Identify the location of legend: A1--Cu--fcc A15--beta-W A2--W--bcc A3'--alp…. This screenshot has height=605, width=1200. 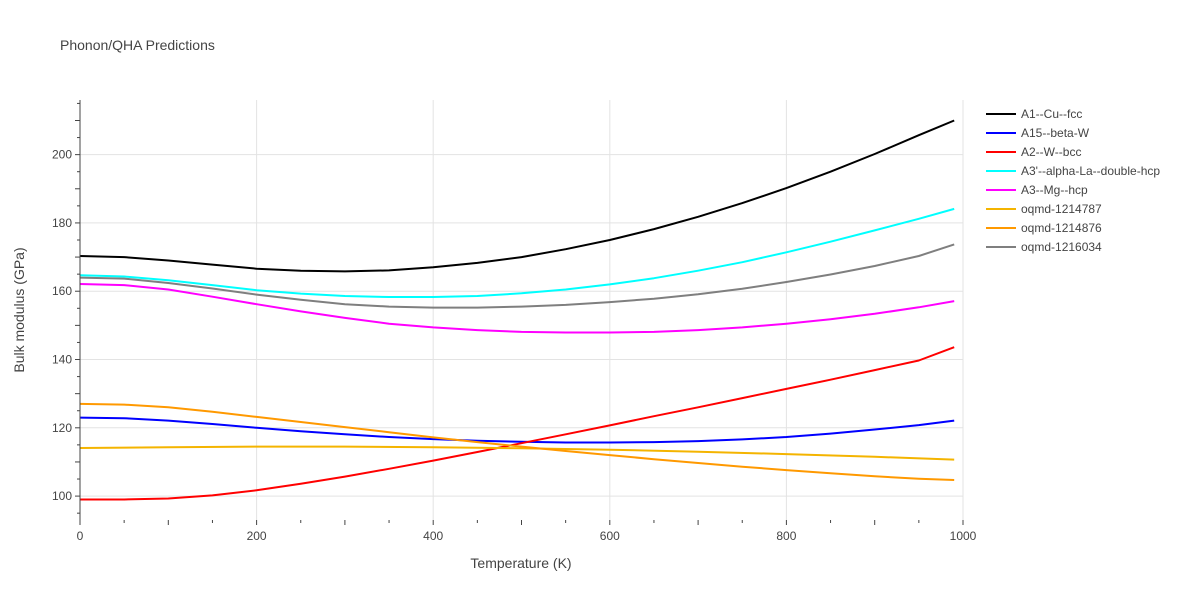
(1073, 180).